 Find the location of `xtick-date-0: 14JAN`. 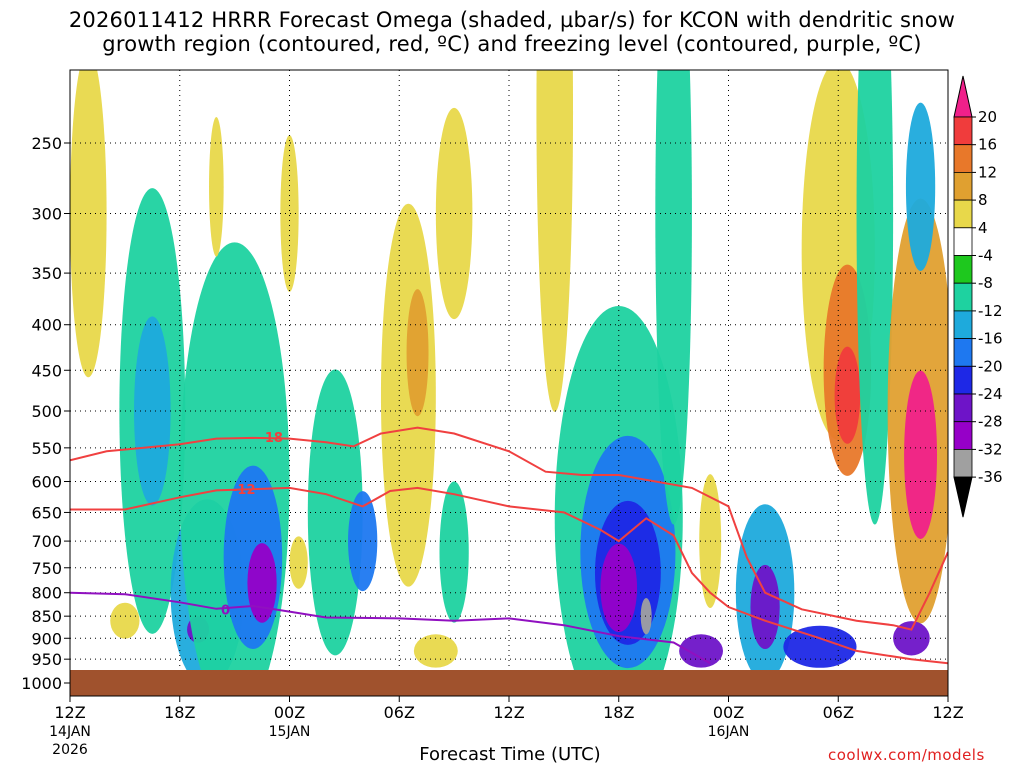

xtick-date-0: 14JAN is located at coordinates (70, 732).